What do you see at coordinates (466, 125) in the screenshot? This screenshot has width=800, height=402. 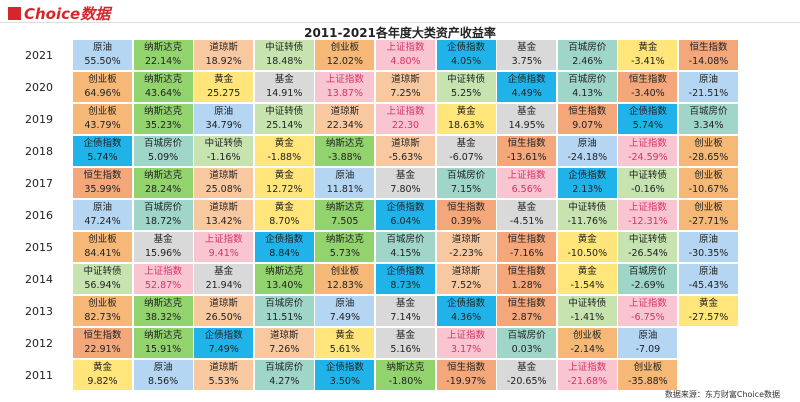 I see `asset-return: 18.63%` at bounding box center [466, 125].